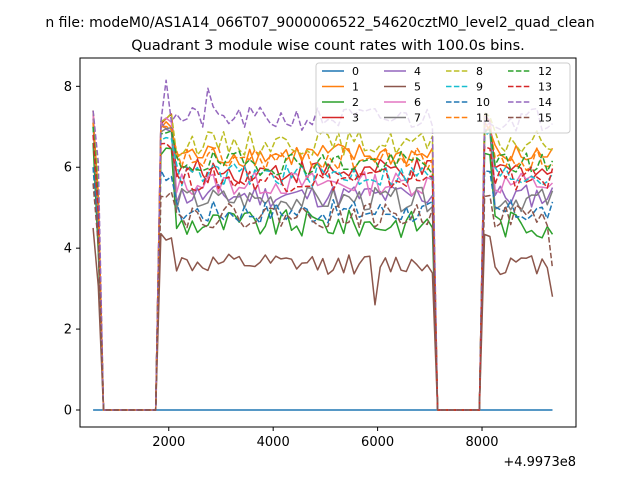 The height and width of the screenshot is (484, 640). What do you see at coordinates (68, 330) in the screenshot?
I see `y-tick-label-1: 2` at bounding box center [68, 330].